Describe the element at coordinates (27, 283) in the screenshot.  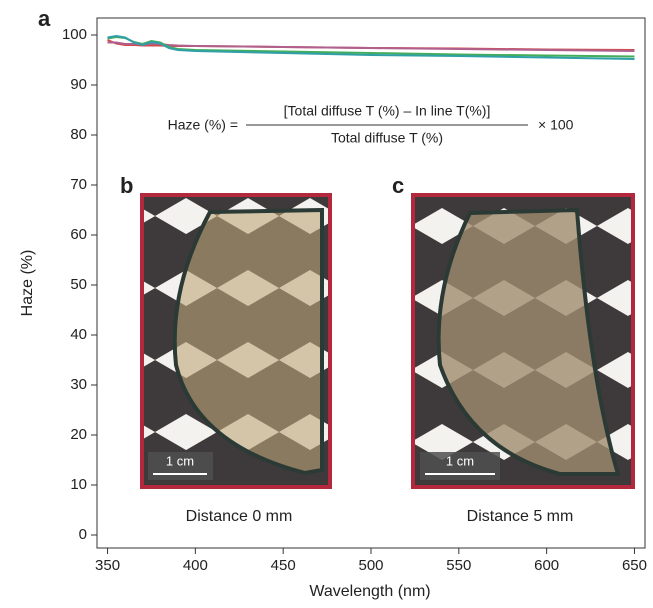
I see `y-axis-label: Haze (%)` at that location.